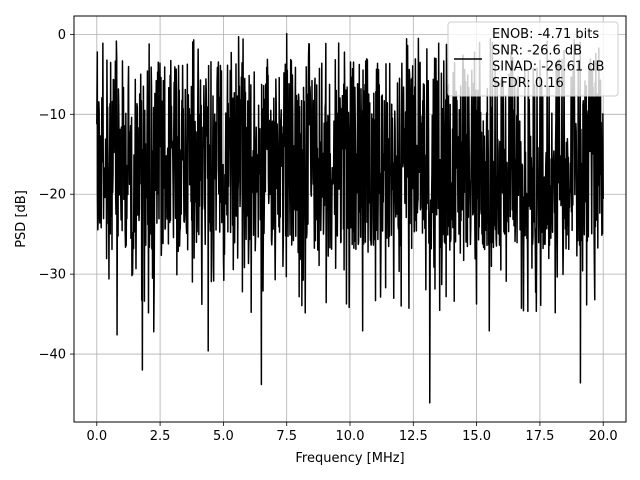  What do you see at coordinates (62, 35) in the screenshot?
I see `y-tick-label: 0` at bounding box center [62, 35].